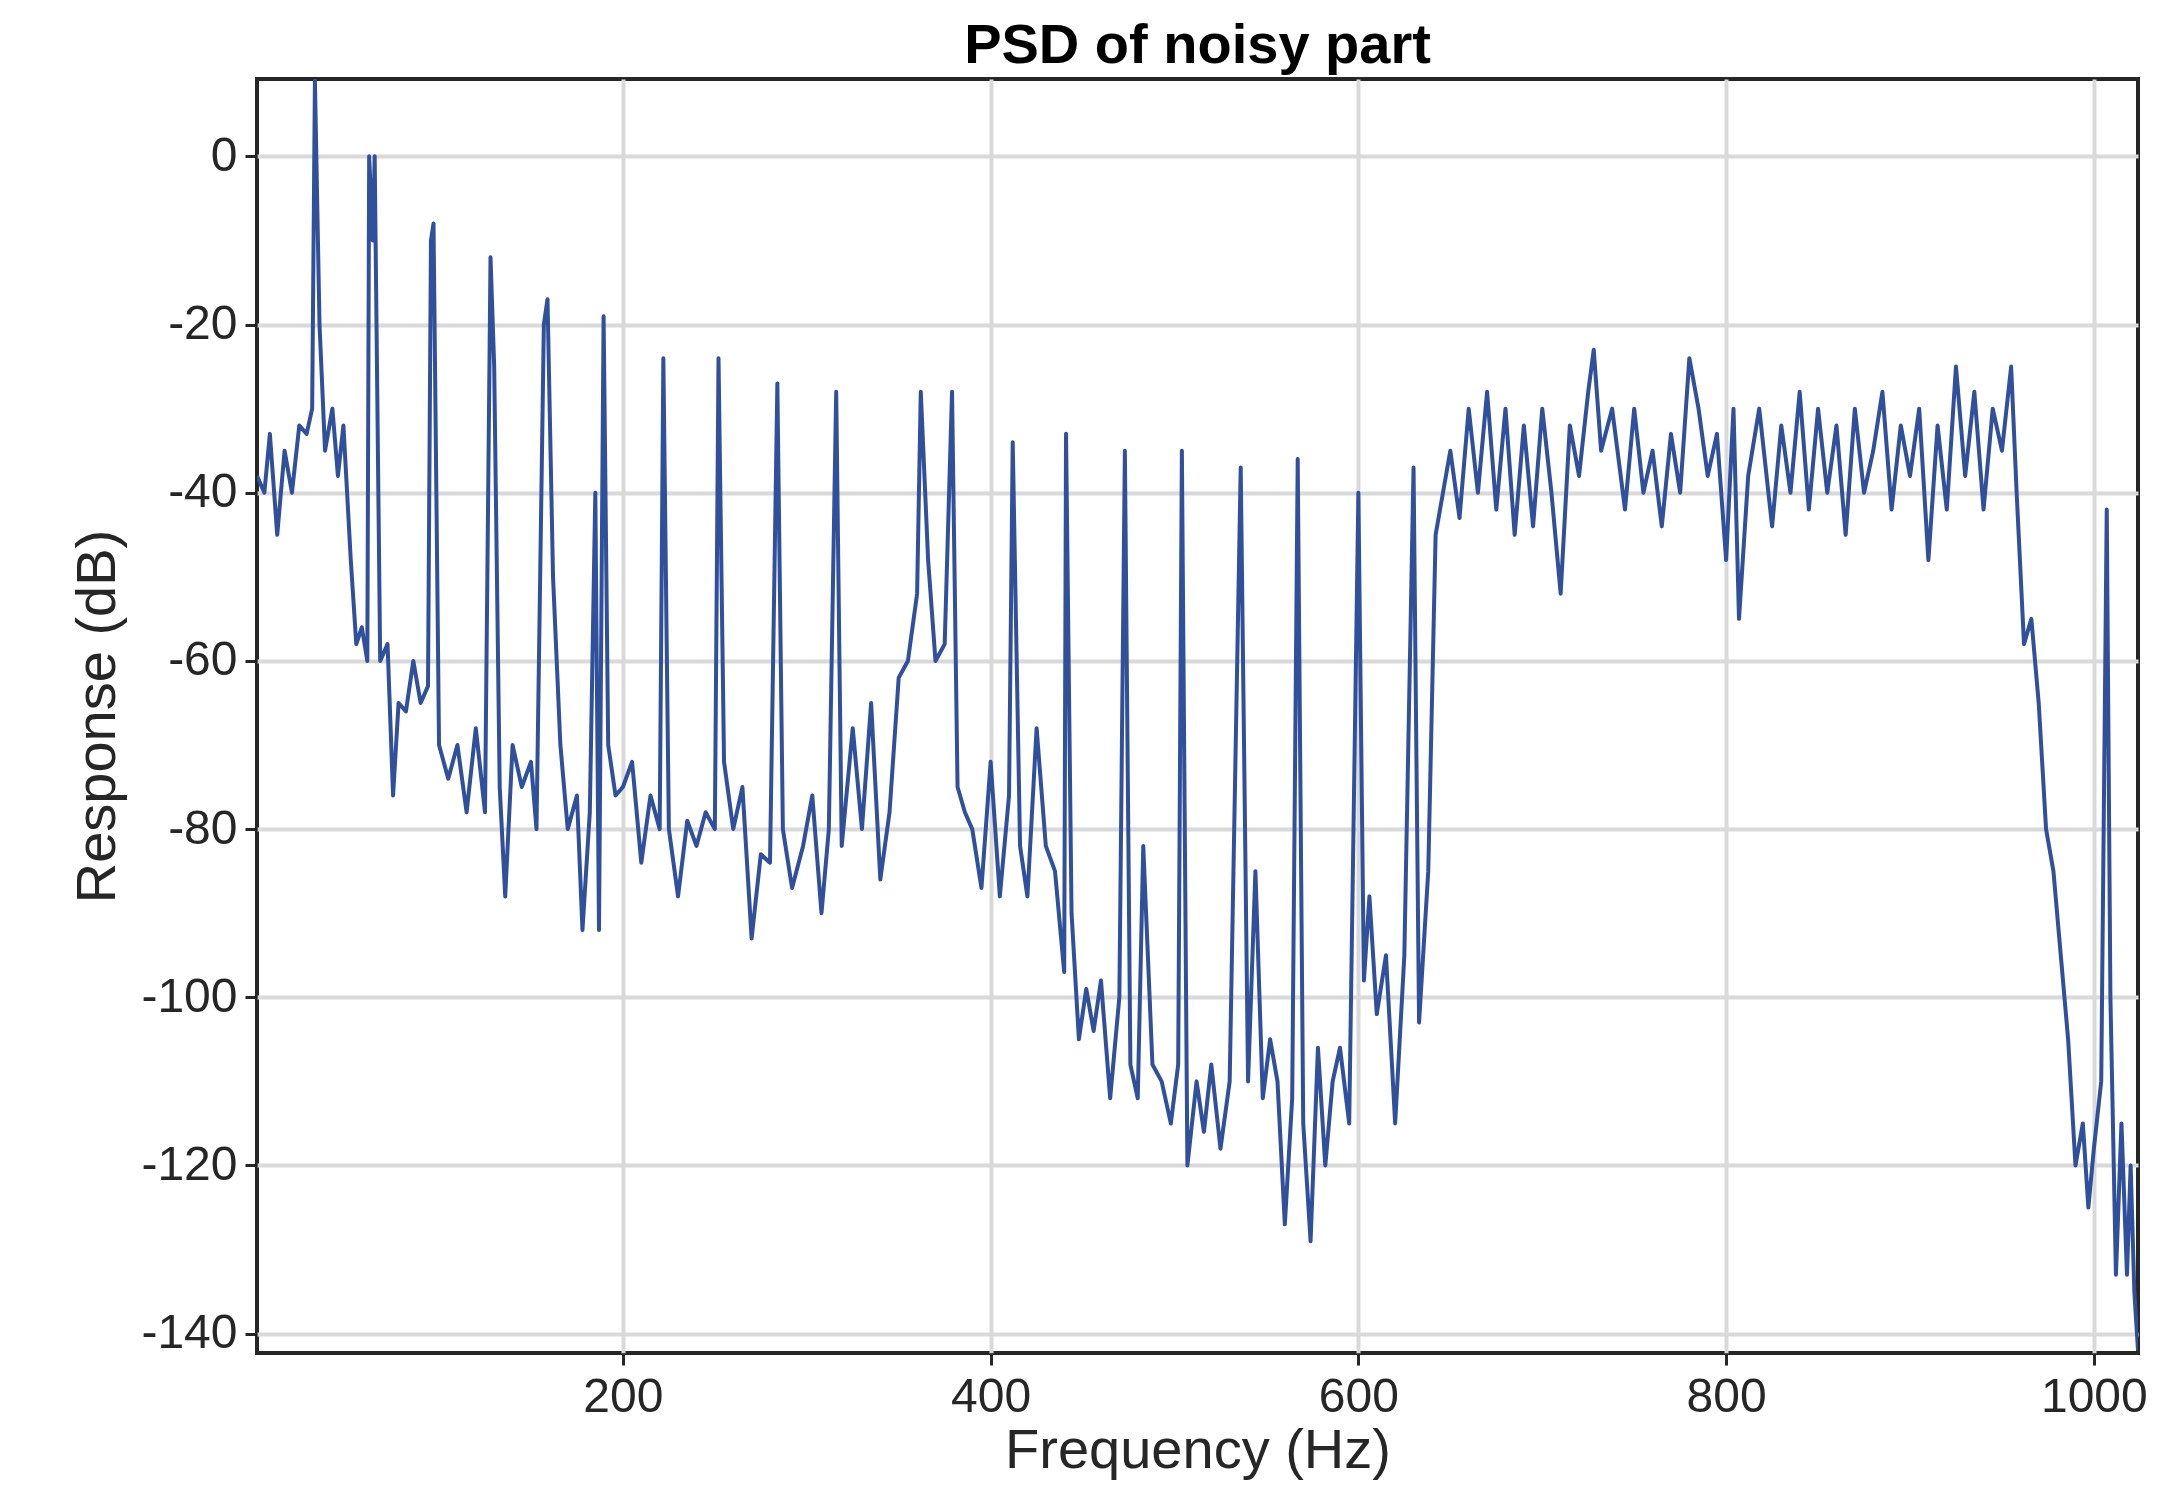  What do you see at coordinates (203, 323) in the screenshot?
I see `y-tick-label: -20` at bounding box center [203, 323].